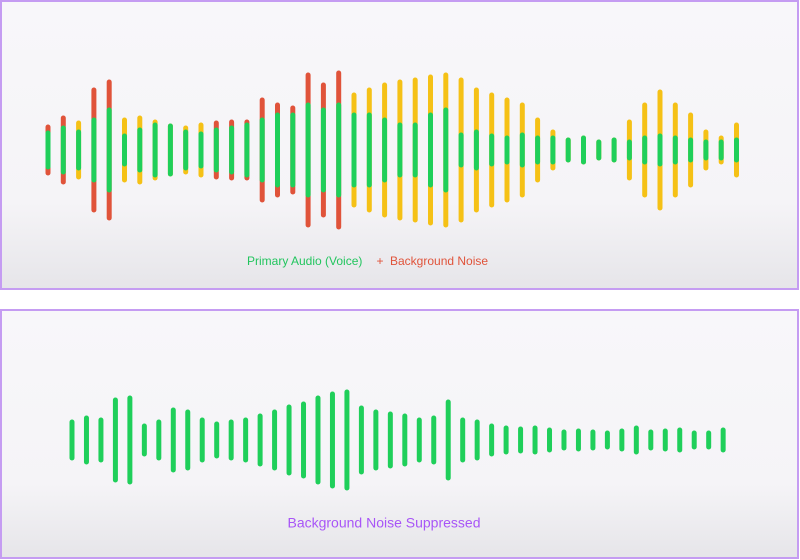  I want to click on plus-label: +, so click(379, 261).